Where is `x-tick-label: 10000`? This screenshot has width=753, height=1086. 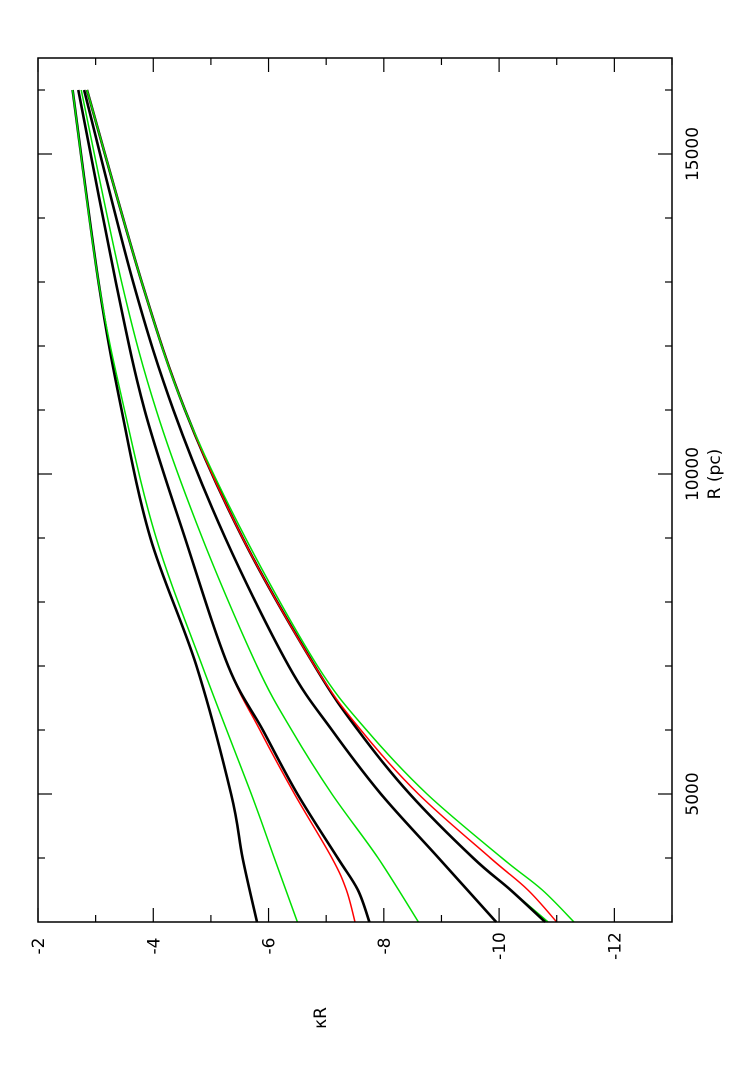 x-tick-label: 10000 is located at coordinates (693, 474).